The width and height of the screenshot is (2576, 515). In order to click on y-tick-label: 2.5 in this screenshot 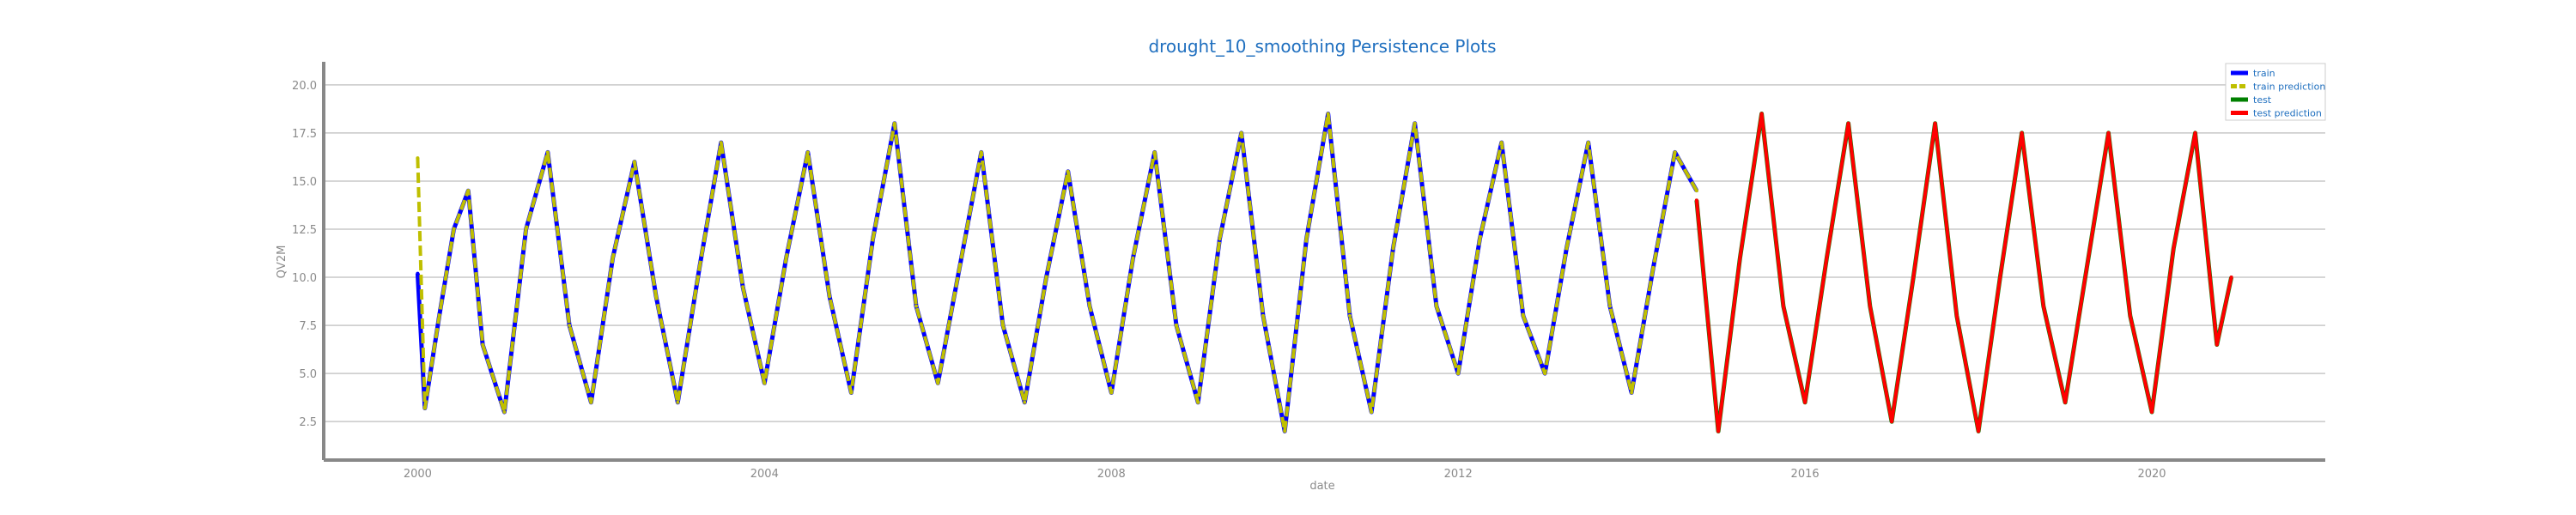, I will do `click(308, 422)`.